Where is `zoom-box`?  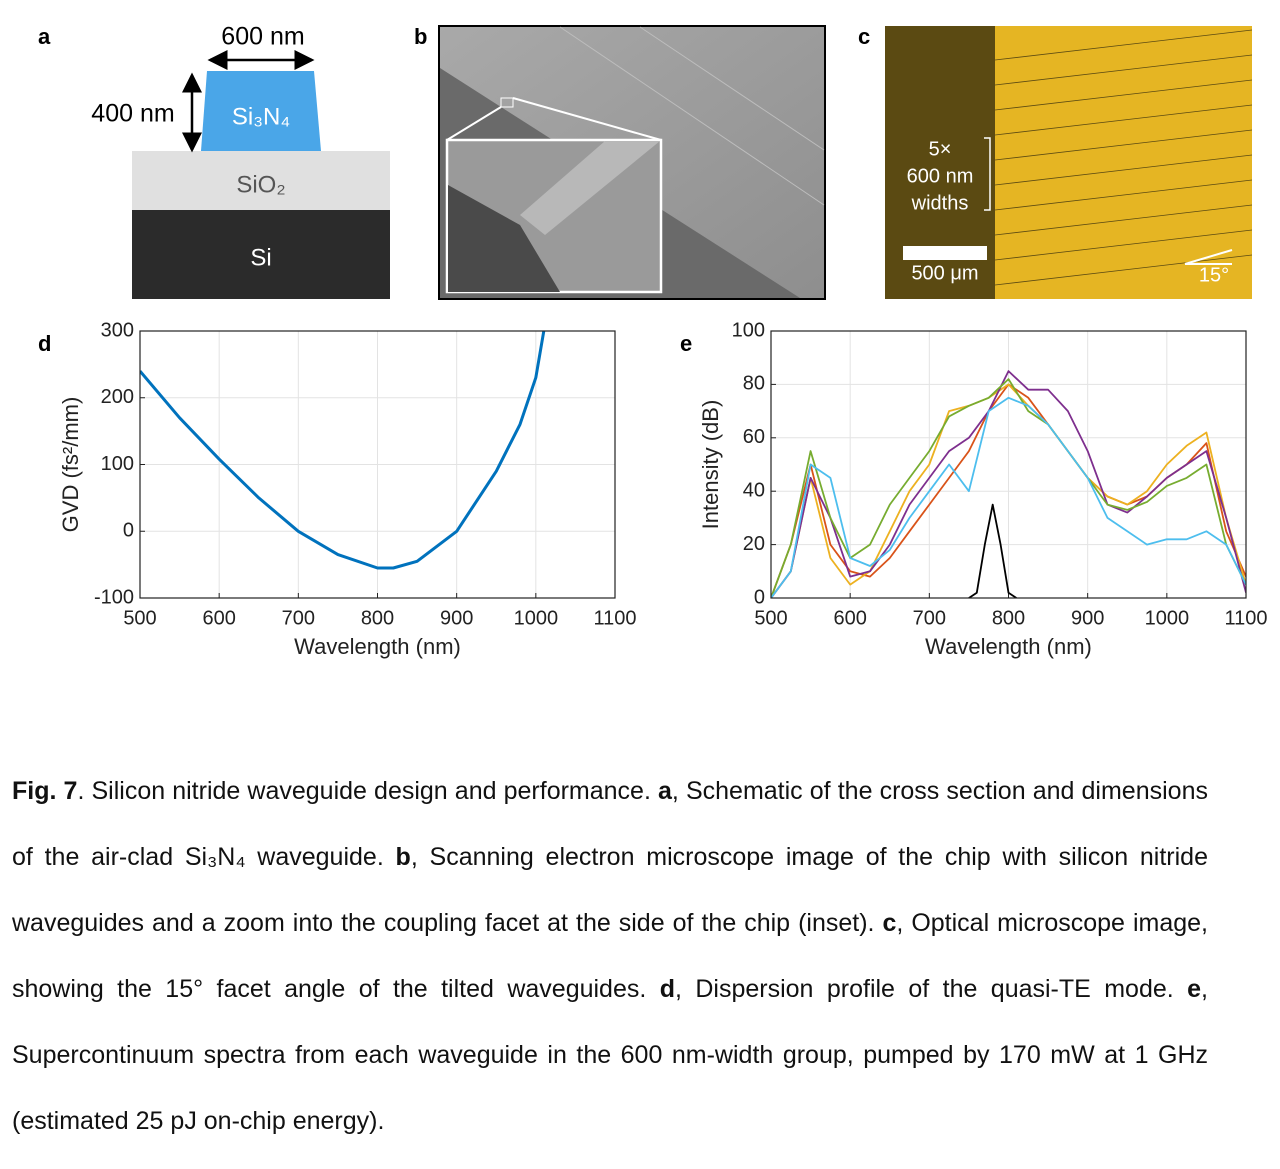
zoom-box is located at coordinates (507, 102).